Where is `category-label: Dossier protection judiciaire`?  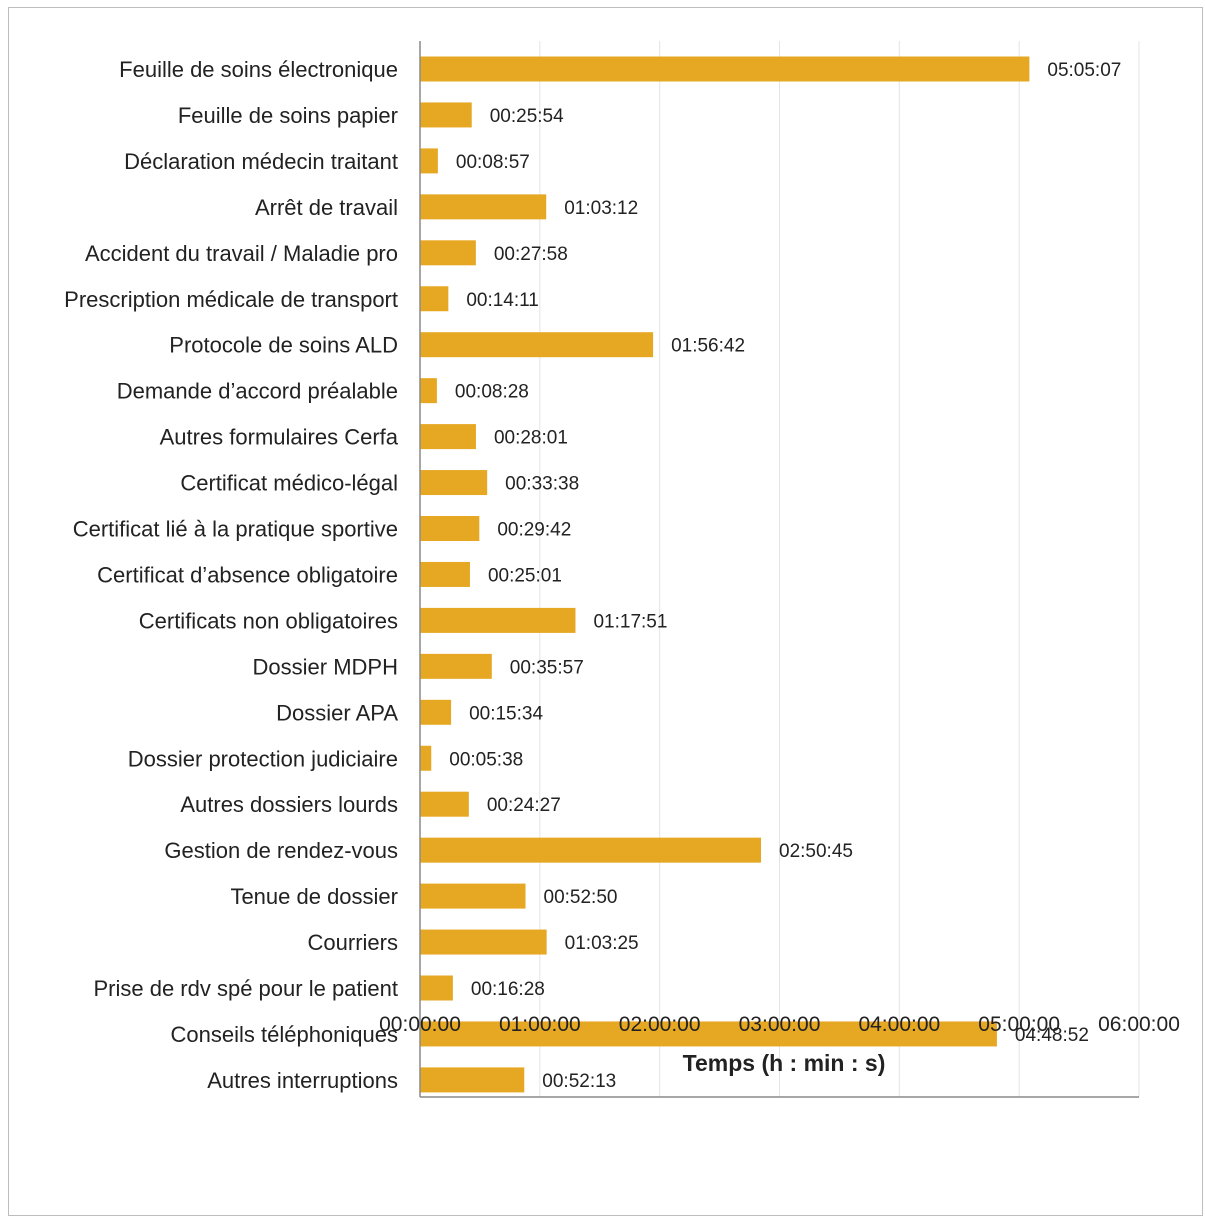 category-label: Dossier protection judiciaire is located at coordinates (263, 758).